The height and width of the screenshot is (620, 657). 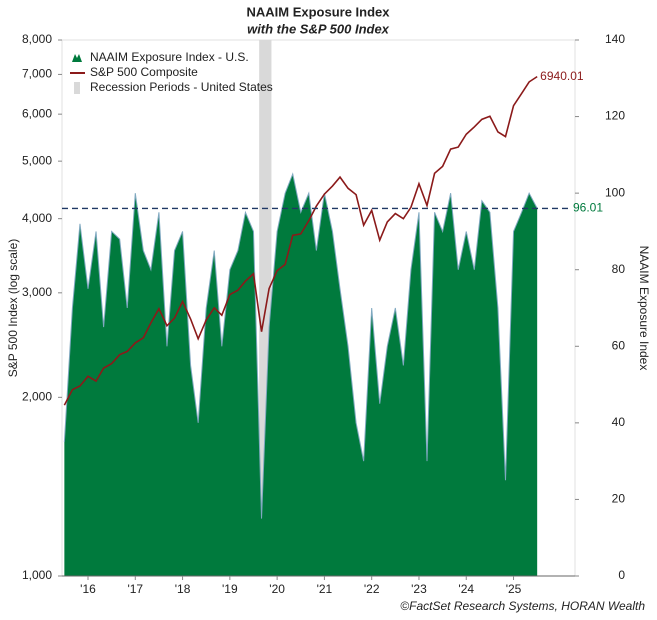 What do you see at coordinates (37, 575) in the screenshot?
I see `y-tick-label: 1,000` at bounding box center [37, 575].